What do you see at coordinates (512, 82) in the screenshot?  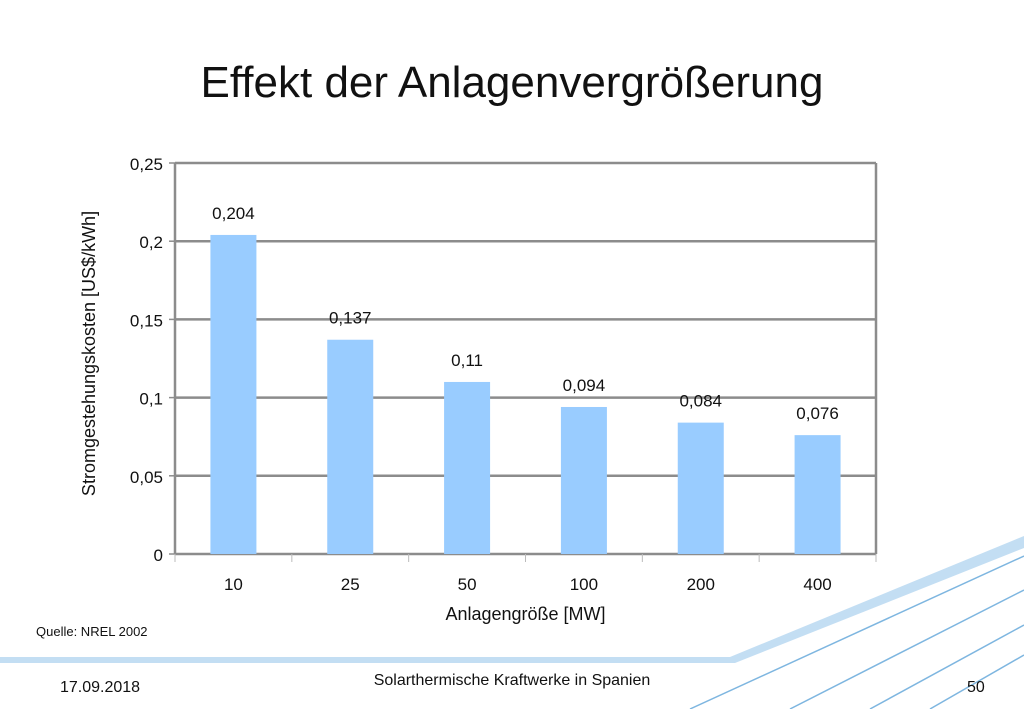 I see `slide-title: Effekt der Anlagenvergrößerung` at bounding box center [512, 82].